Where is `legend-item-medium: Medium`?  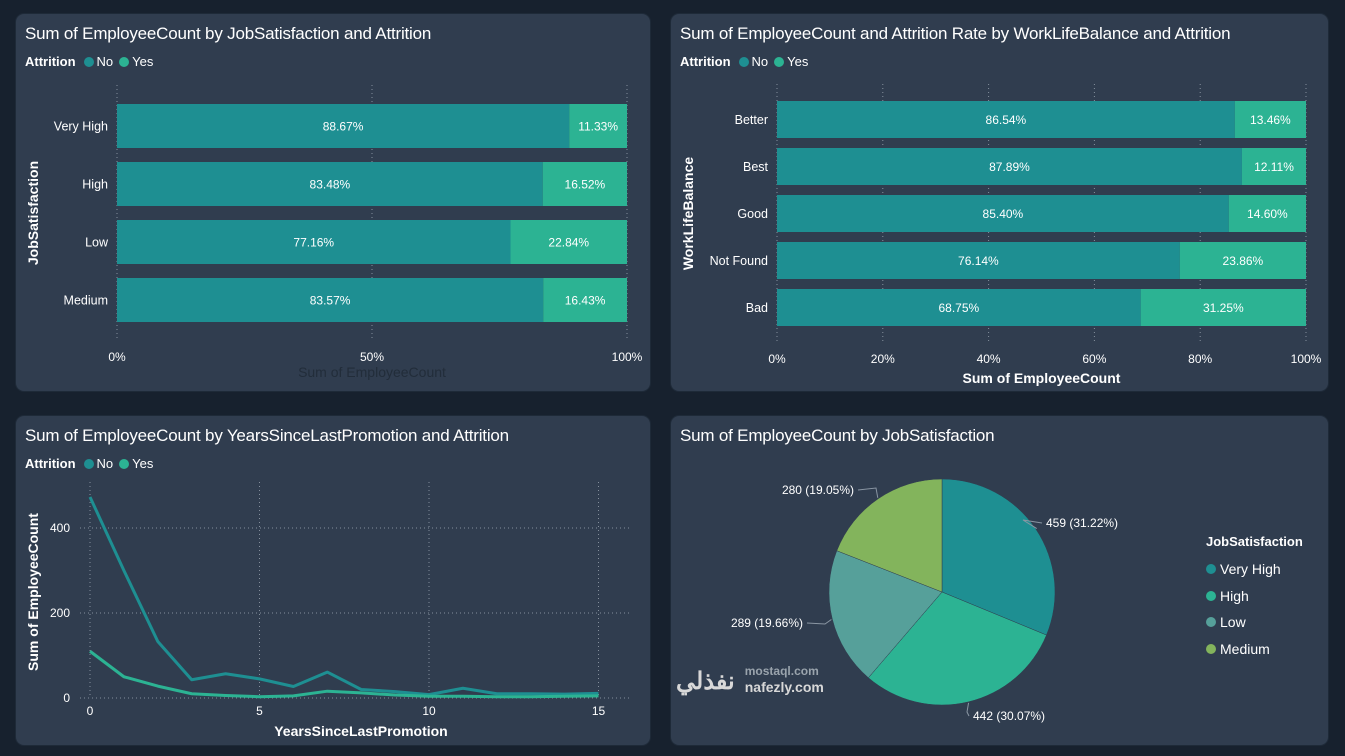 legend-item-medium: Medium is located at coordinates (1254, 649).